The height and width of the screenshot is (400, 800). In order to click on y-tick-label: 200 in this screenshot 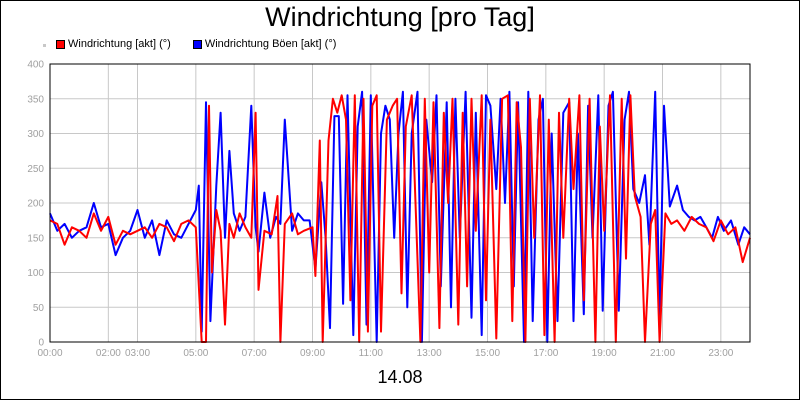, I will do `click(35, 204)`.